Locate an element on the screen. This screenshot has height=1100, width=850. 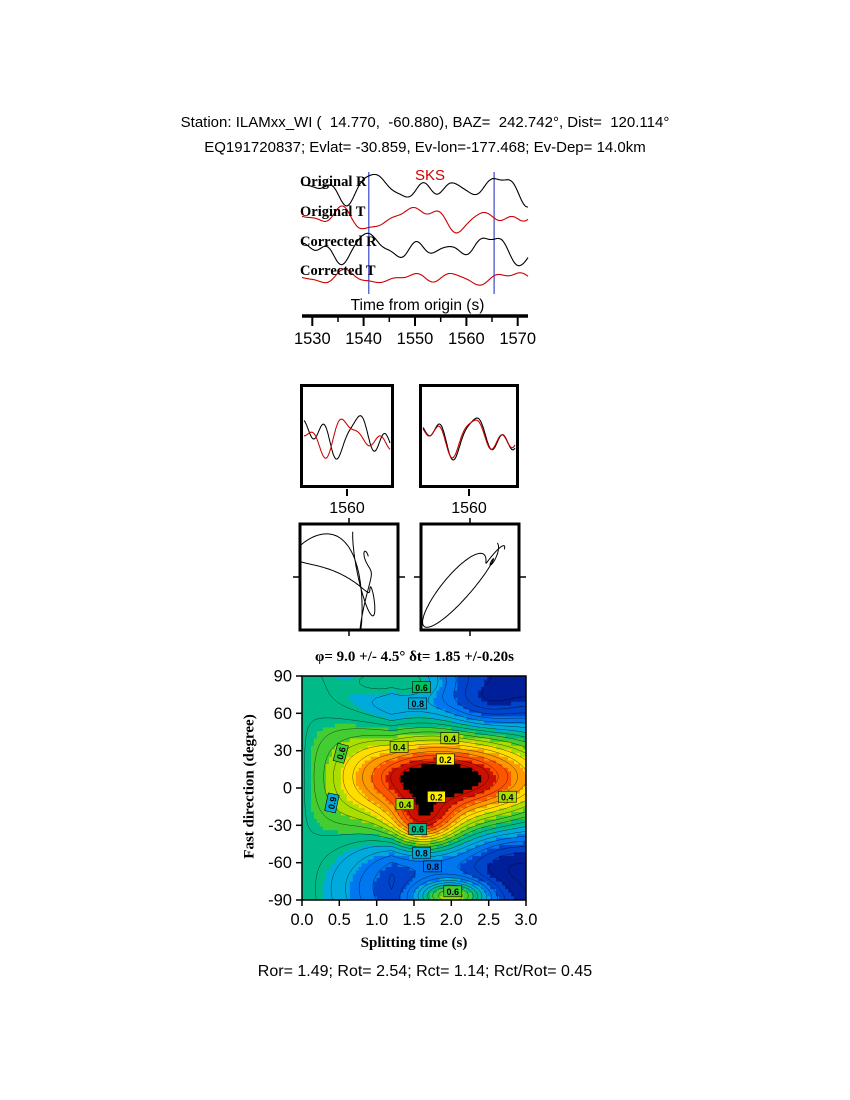
svg-text: 1540 is located at coordinates (363, 339).